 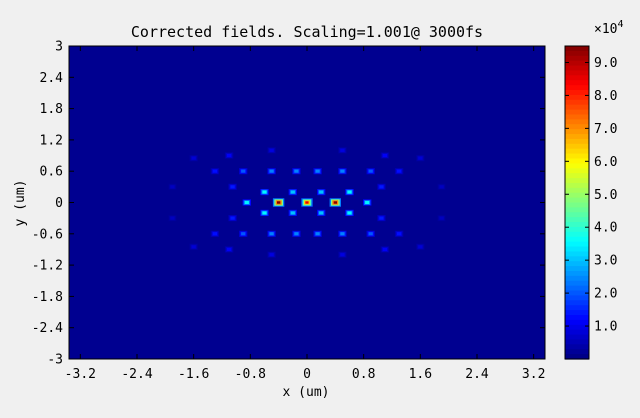 I want to click on colorbar-tick-label: 3.0, so click(x=605, y=261).